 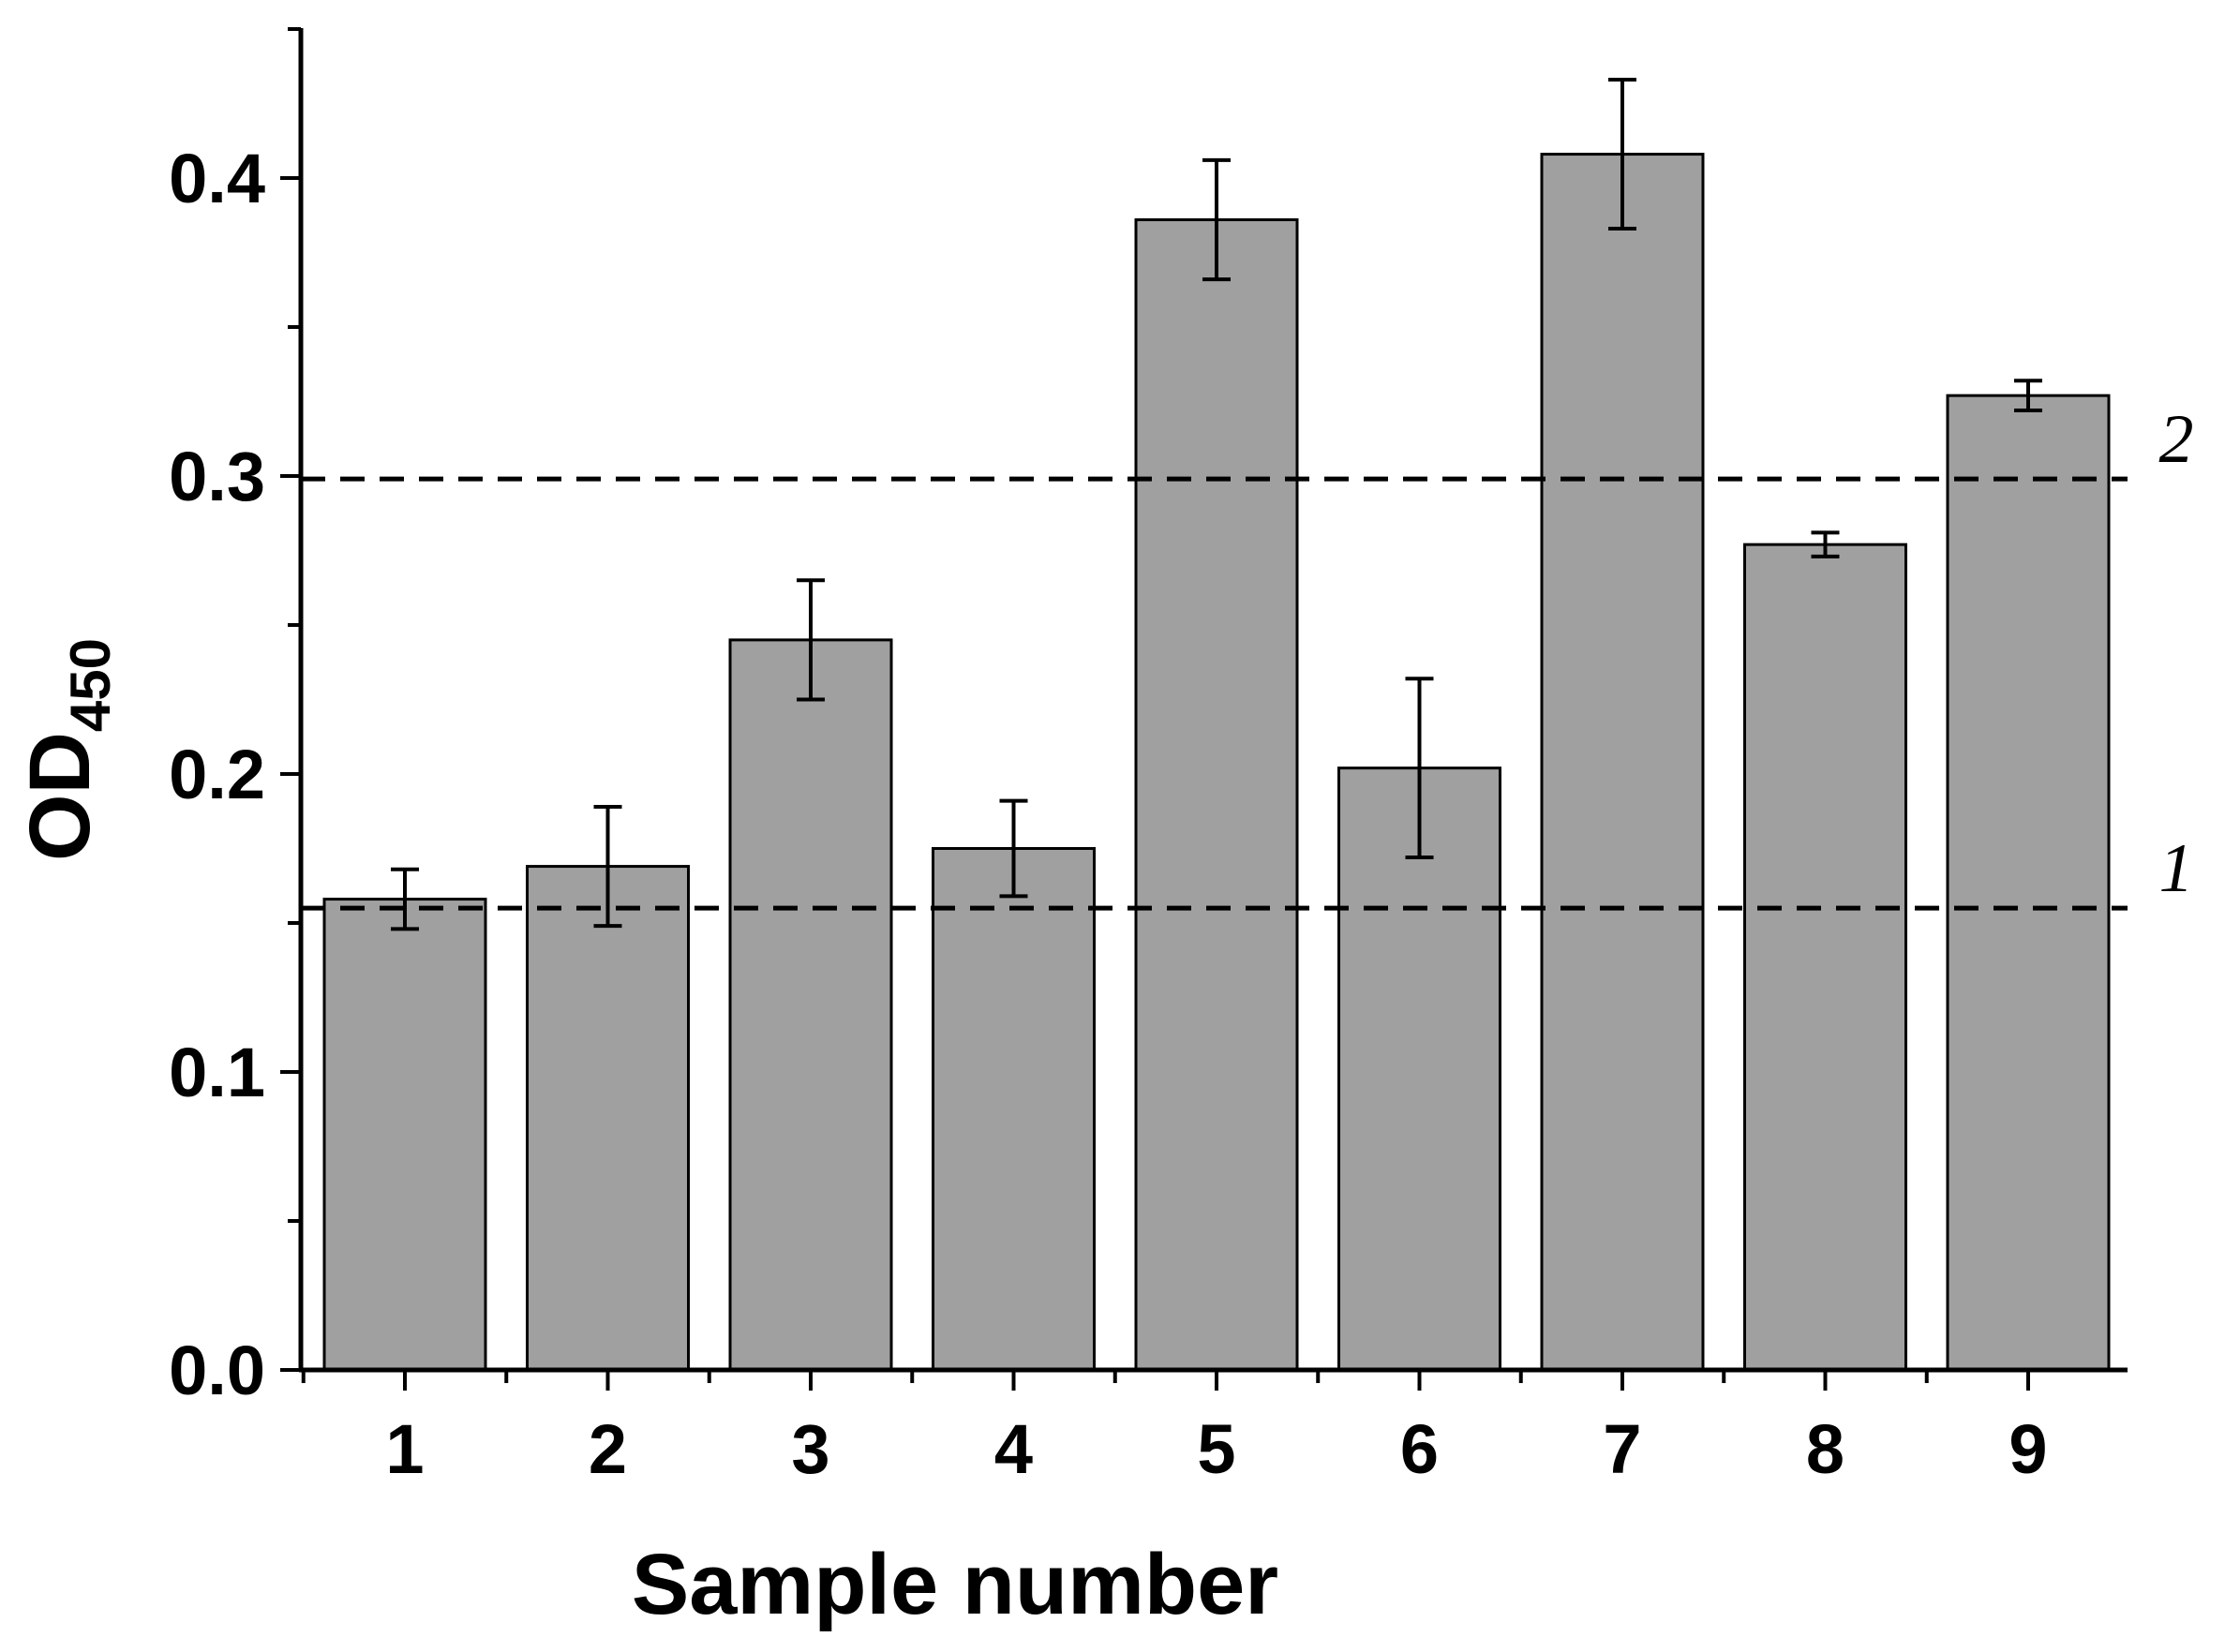 What do you see at coordinates (955, 1584) in the screenshot?
I see `x-axis-title: Sample number` at bounding box center [955, 1584].